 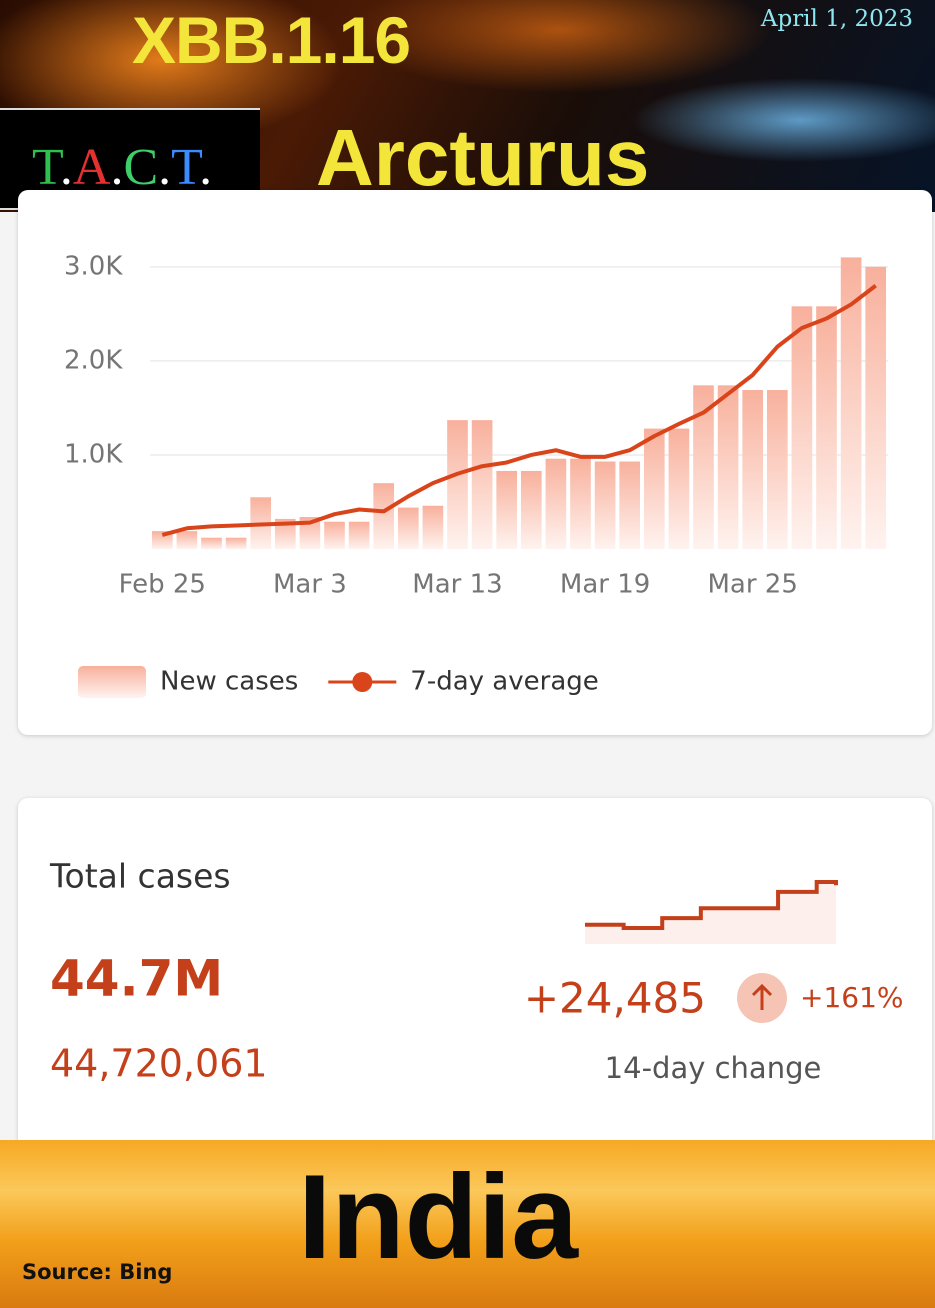 What do you see at coordinates (162, 585) in the screenshot?
I see `x-tick-label: Feb 25` at bounding box center [162, 585].